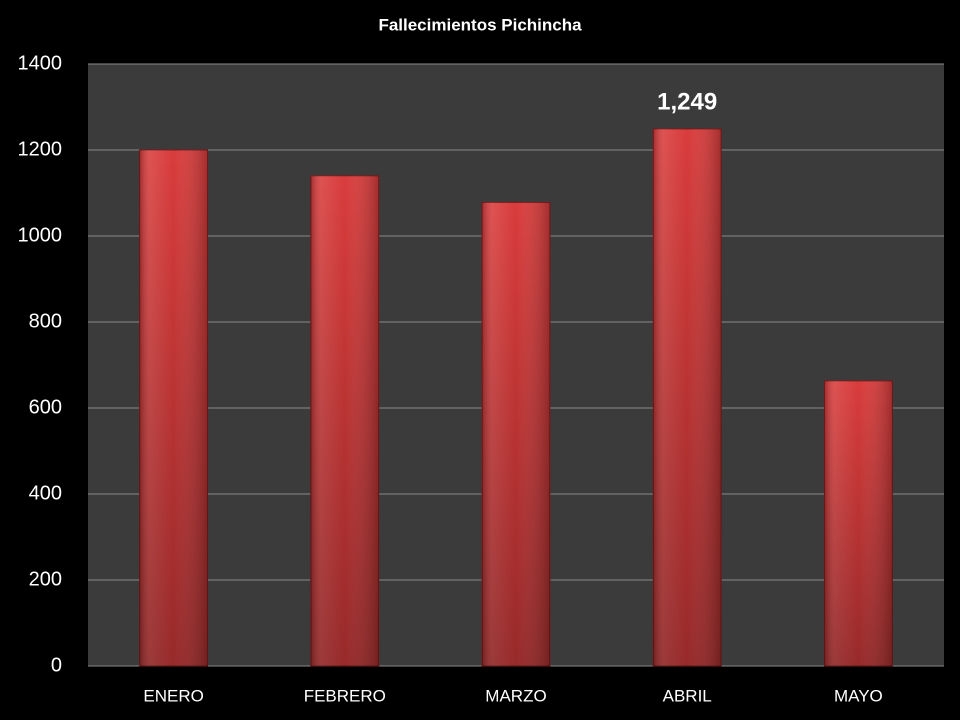  I want to click on y-tick-label: 1000, so click(40, 235).